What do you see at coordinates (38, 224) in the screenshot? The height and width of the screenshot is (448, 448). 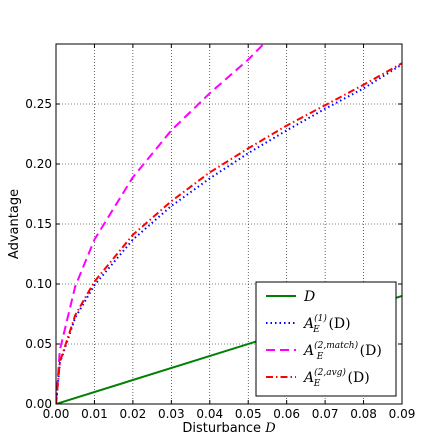 I see `y-tick-label: 0.15` at bounding box center [38, 224].